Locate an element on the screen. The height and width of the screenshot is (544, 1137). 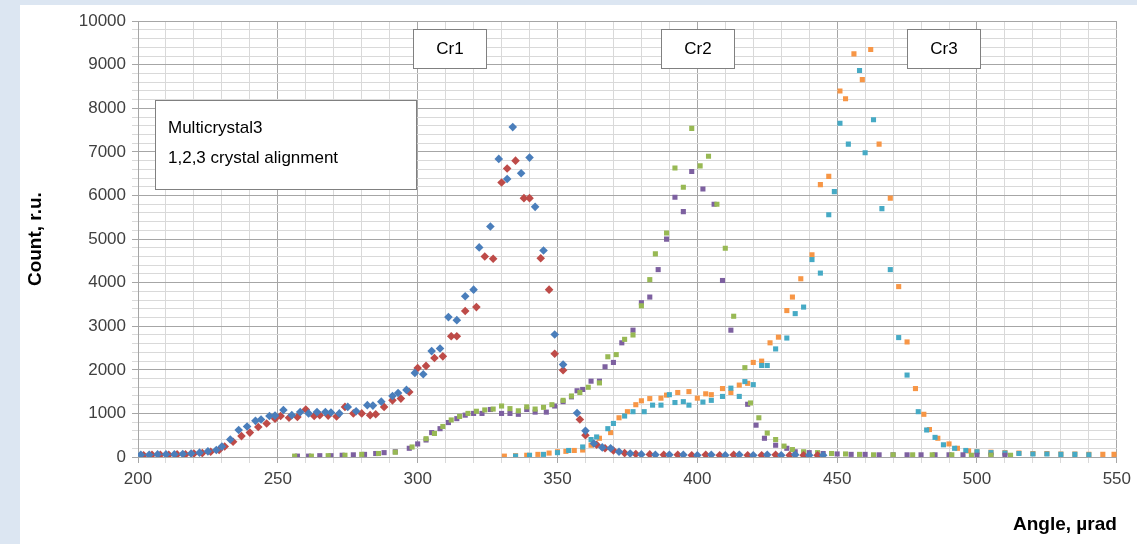
y-axis-title: Count, r.u. is located at coordinates (34, 239).